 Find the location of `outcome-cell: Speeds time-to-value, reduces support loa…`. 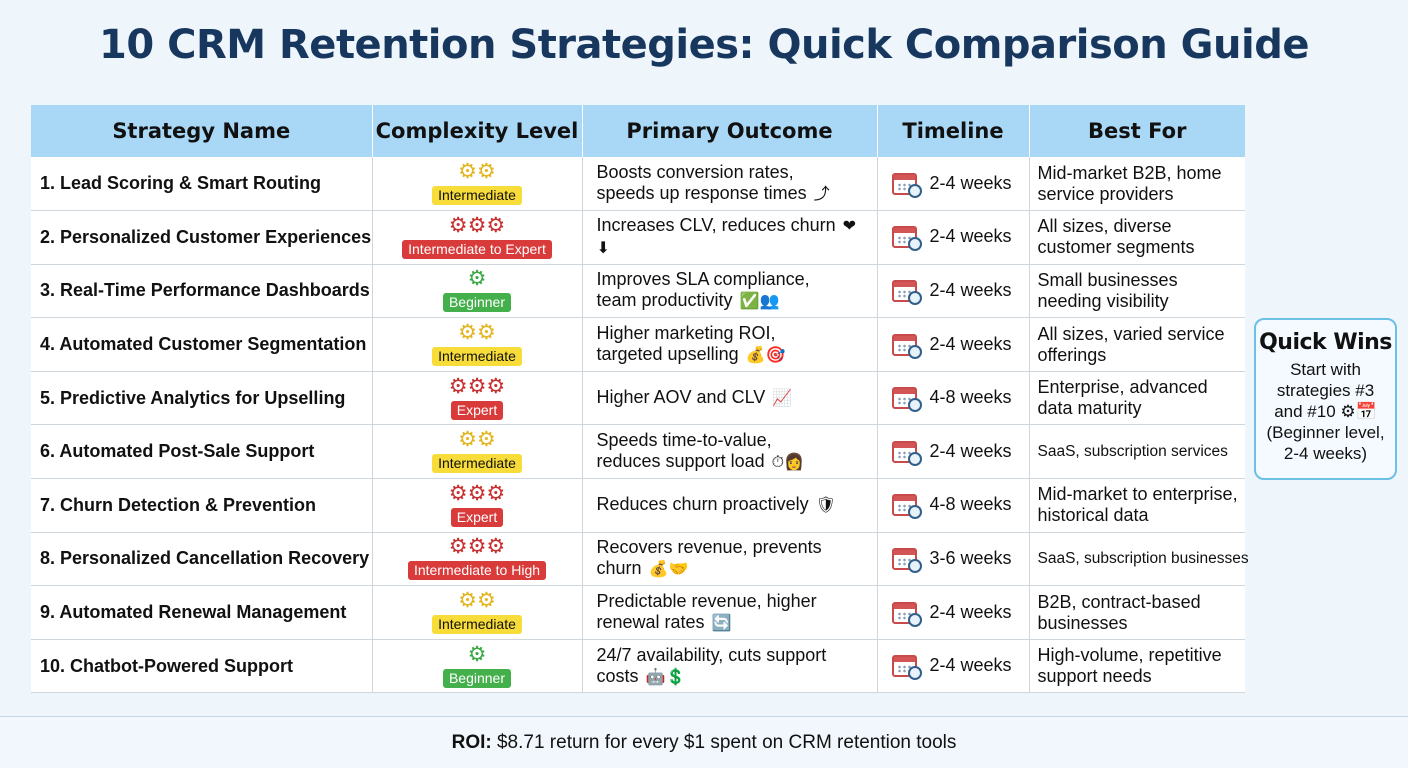

outcome-cell: Speeds time-to-value, reduces support loa… is located at coordinates (730, 452).